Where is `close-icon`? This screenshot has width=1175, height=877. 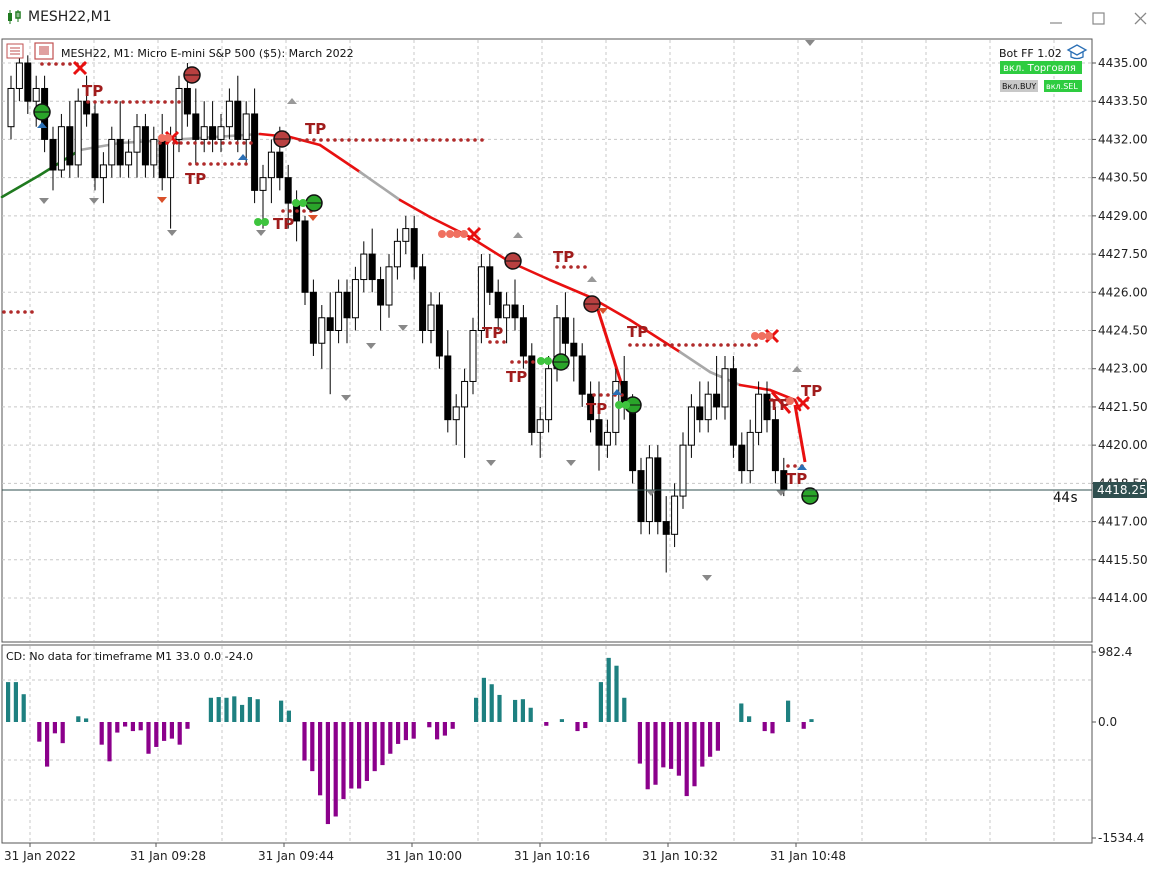 close-icon is located at coordinates (1140, 18).